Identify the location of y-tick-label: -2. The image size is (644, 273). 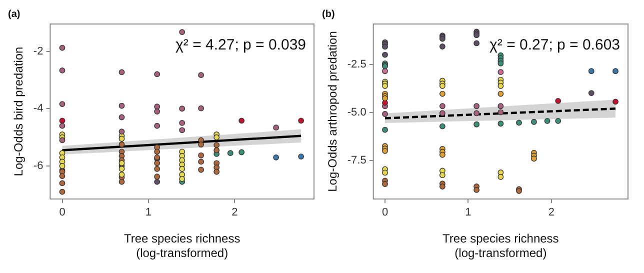
(38, 51).